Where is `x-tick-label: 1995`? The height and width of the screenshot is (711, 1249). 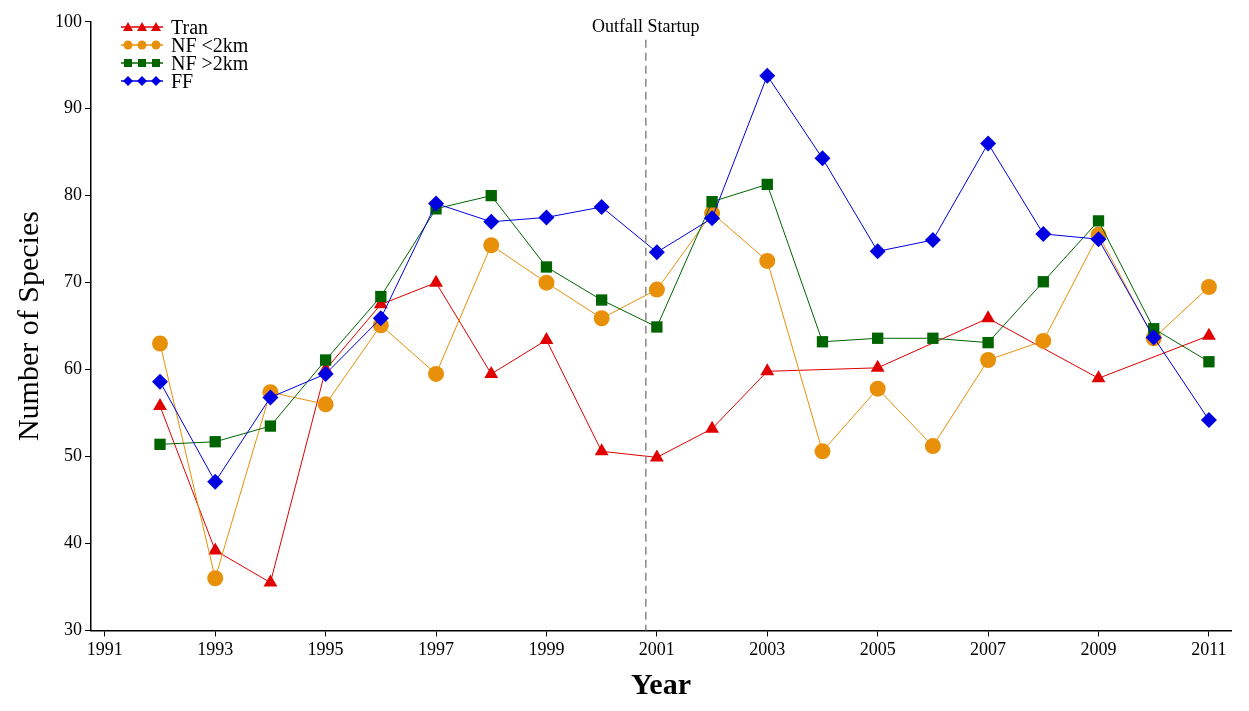 x-tick-label: 1995 is located at coordinates (325, 648).